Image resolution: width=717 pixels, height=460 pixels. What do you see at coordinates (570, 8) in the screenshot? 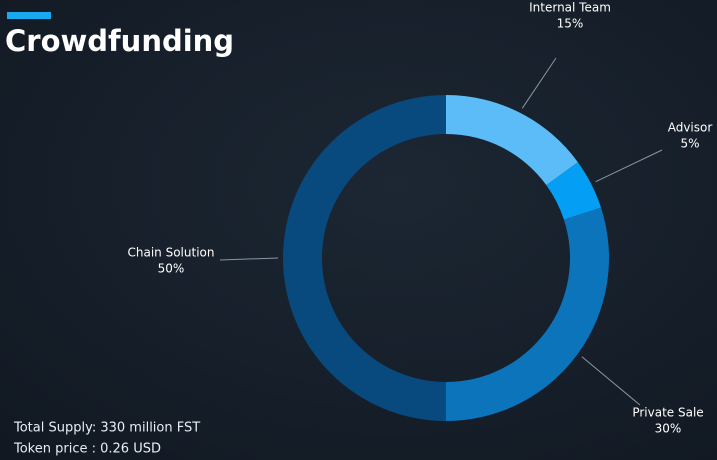
I see `slice-label: Internal Team` at bounding box center [570, 8].